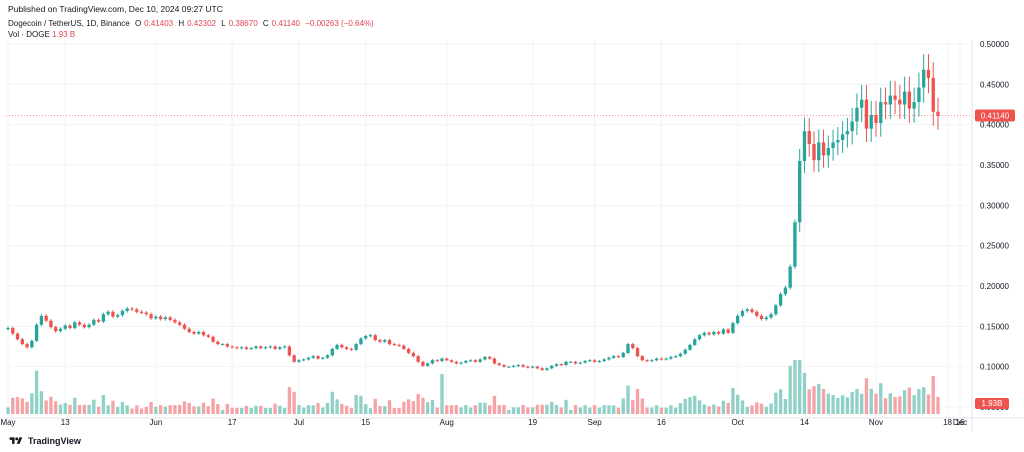  What do you see at coordinates (994, 246) in the screenshot?
I see `y-tick-label: 0.25000` at bounding box center [994, 246].